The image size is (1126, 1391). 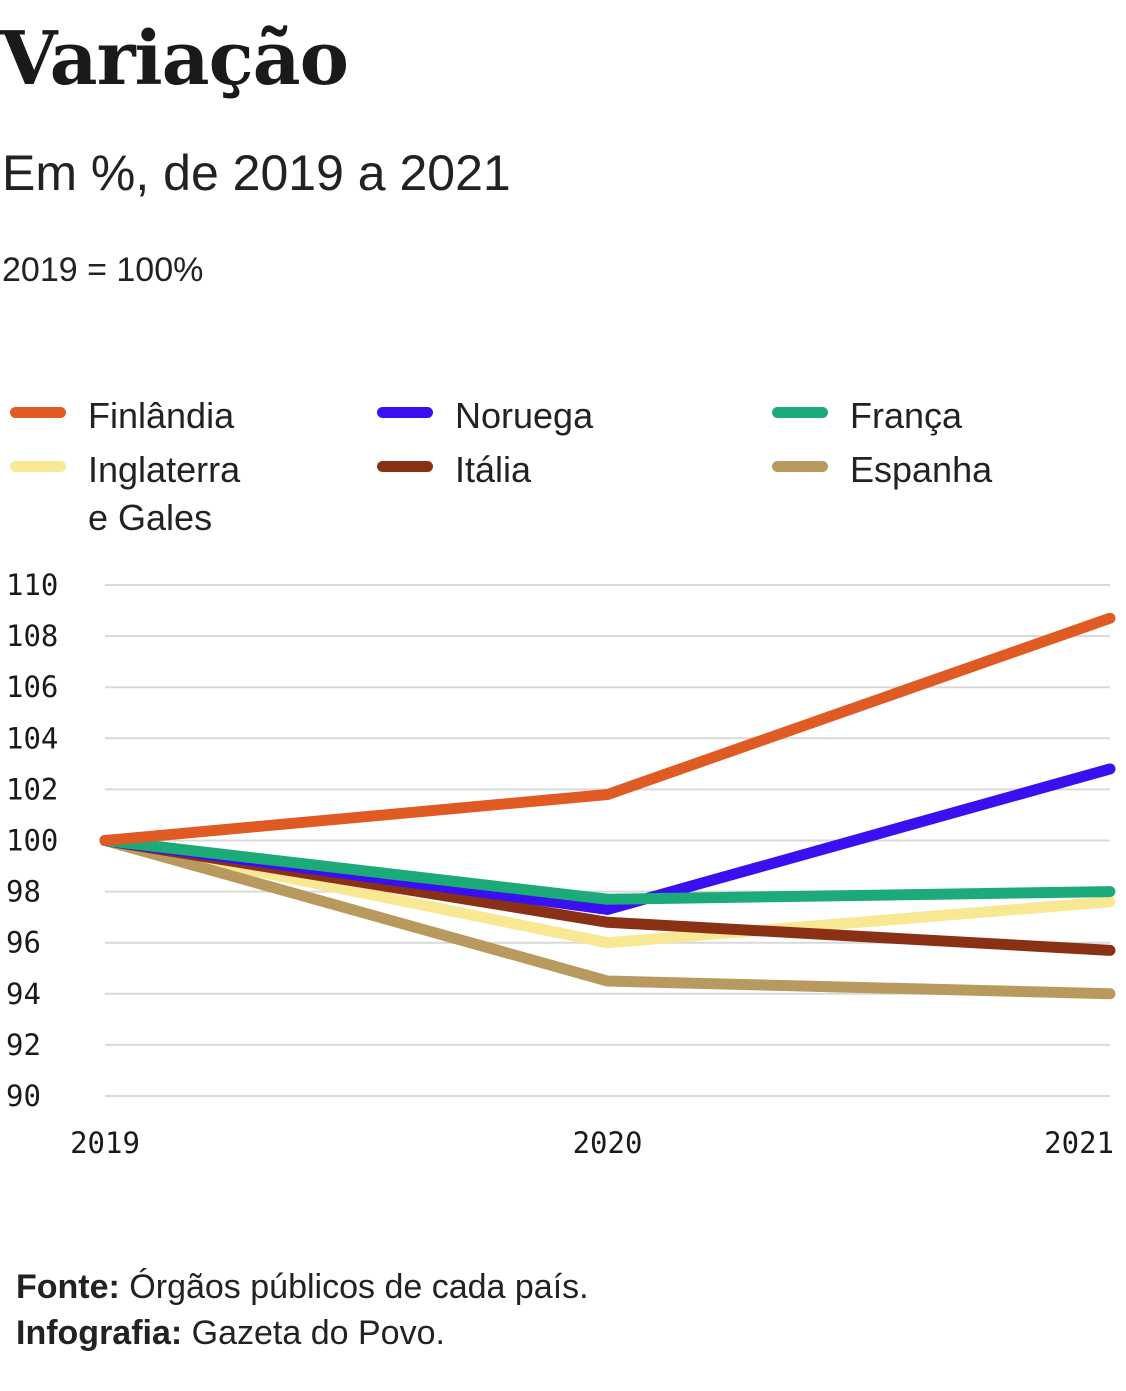 What do you see at coordinates (354, 1287) in the screenshot?
I see `source-text: Órgãos públicos de cada país.` at bounding box center [354, 1287].